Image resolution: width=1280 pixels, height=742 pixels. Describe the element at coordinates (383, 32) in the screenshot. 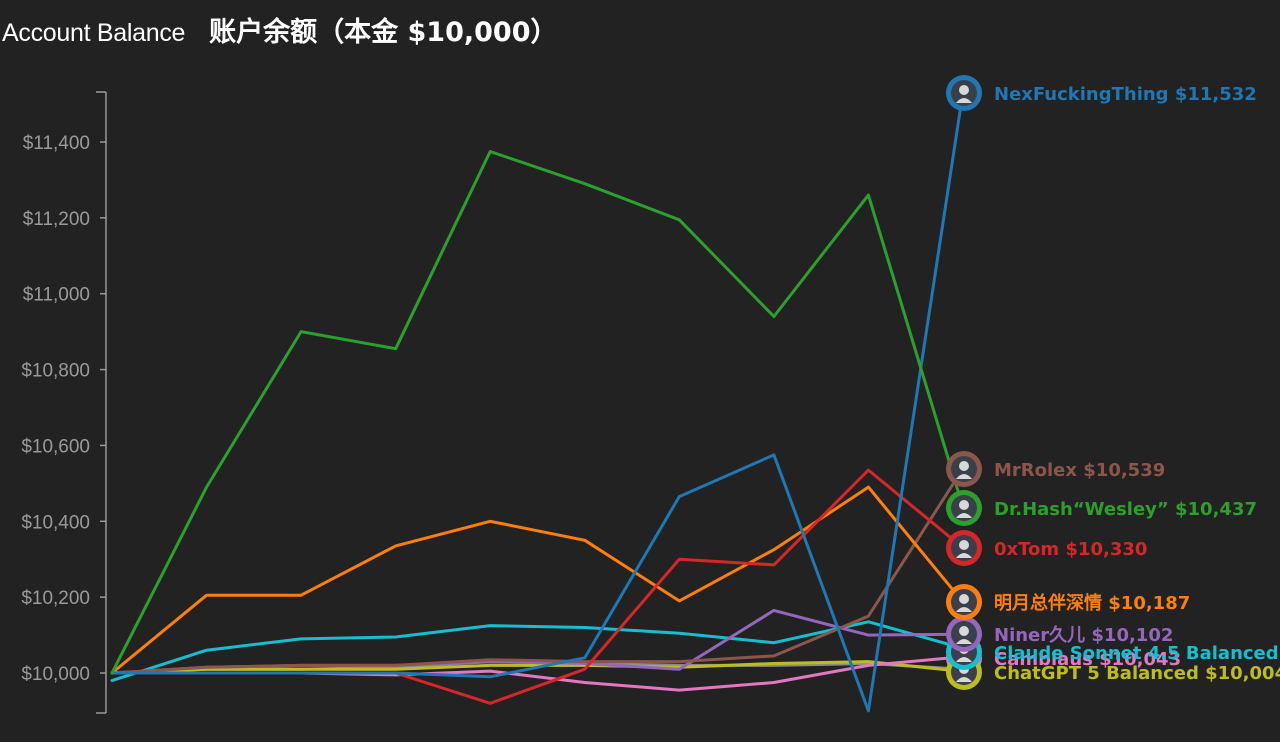

I see `chart-subtitle: 账户余额（本金 $10,000）` at that location.